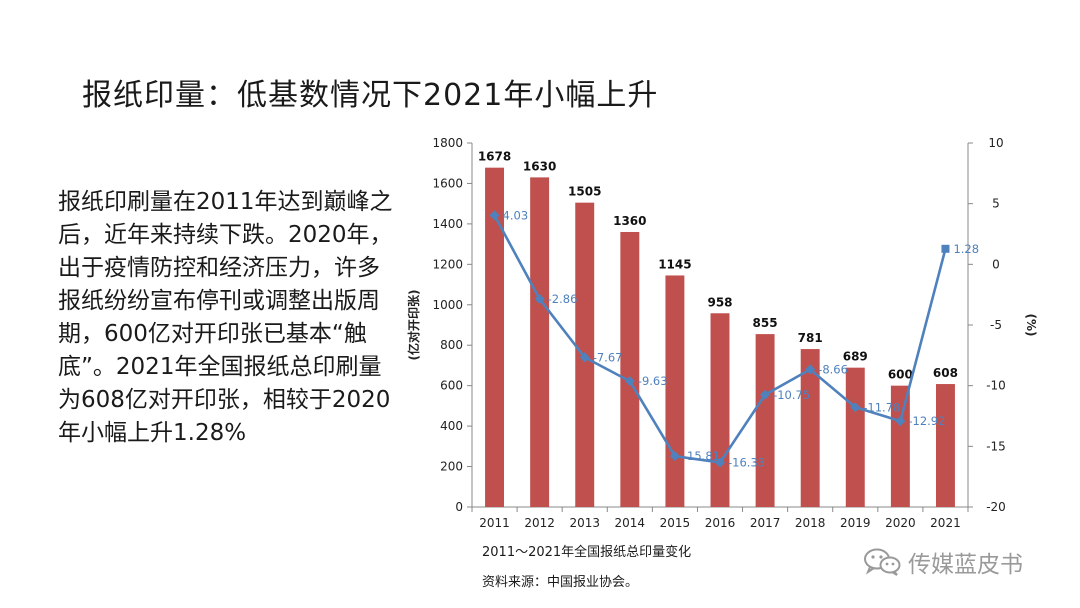 The height and width of the screenshot is (608, 1080). I want to click on left-y-axis: 0 200 400 600 800 1000 1200 1400 1600 1800, so click(452, 325).